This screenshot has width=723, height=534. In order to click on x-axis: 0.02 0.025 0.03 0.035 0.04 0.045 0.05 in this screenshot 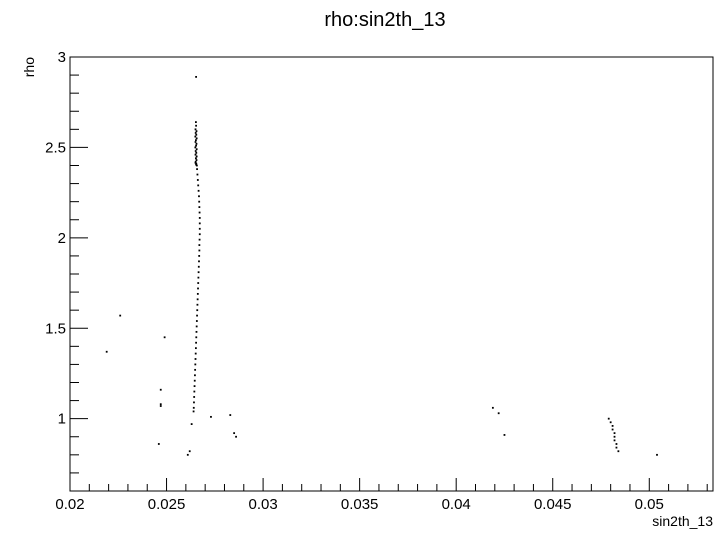, I will do `click(381, 495)`.